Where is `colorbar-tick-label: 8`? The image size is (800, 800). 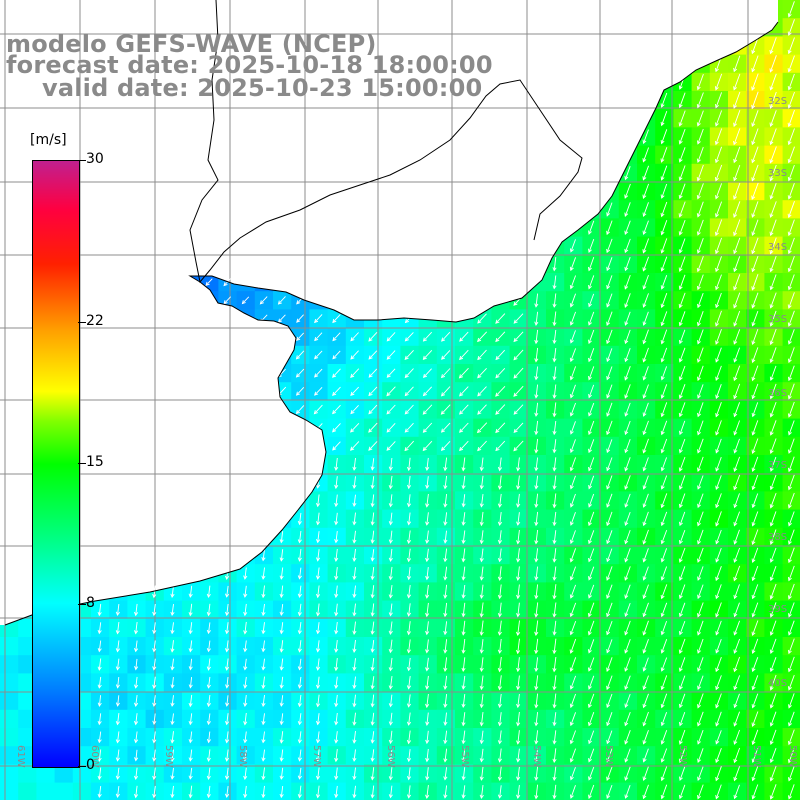 colorbar-tick-label: 8 is located at coordinates (90, 603).